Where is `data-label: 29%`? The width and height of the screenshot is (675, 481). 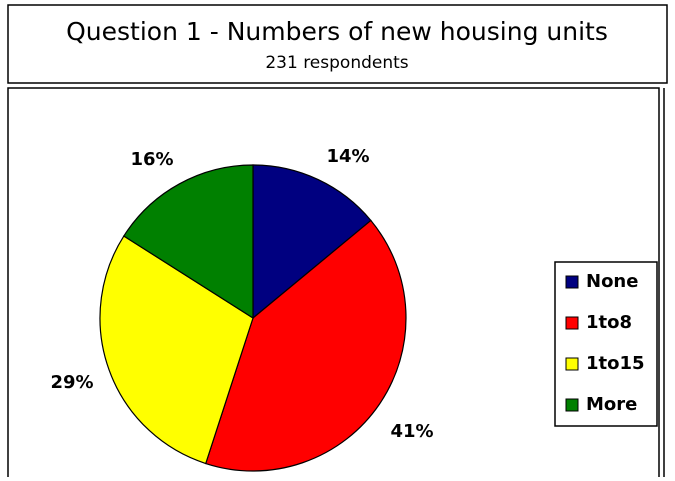 data-label: 29% is located at coordinates (71, 382).